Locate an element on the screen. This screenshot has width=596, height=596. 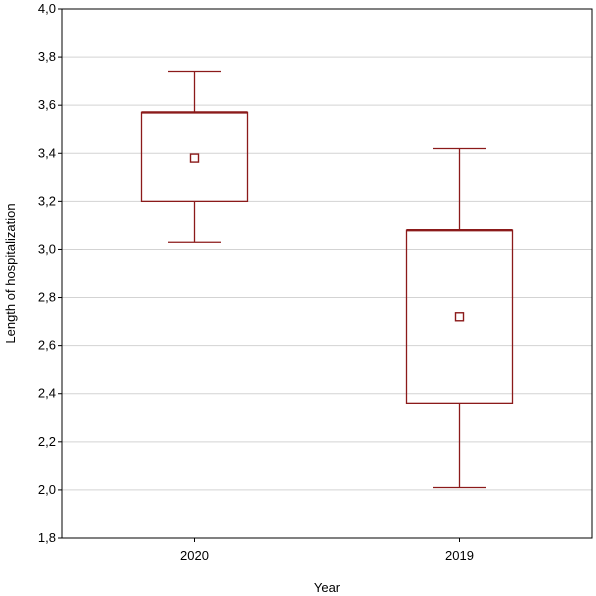
y-tick-label: 3,2 is located at coordinates (47, 200).